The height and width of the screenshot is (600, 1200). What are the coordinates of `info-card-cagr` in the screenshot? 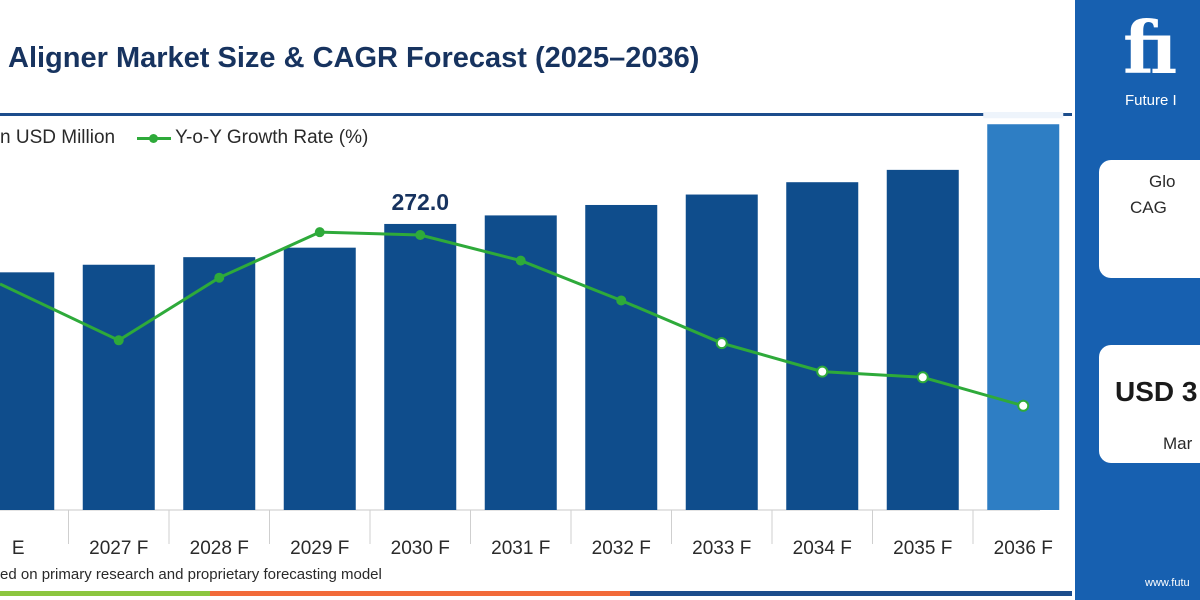 It's located at (1149, 219).